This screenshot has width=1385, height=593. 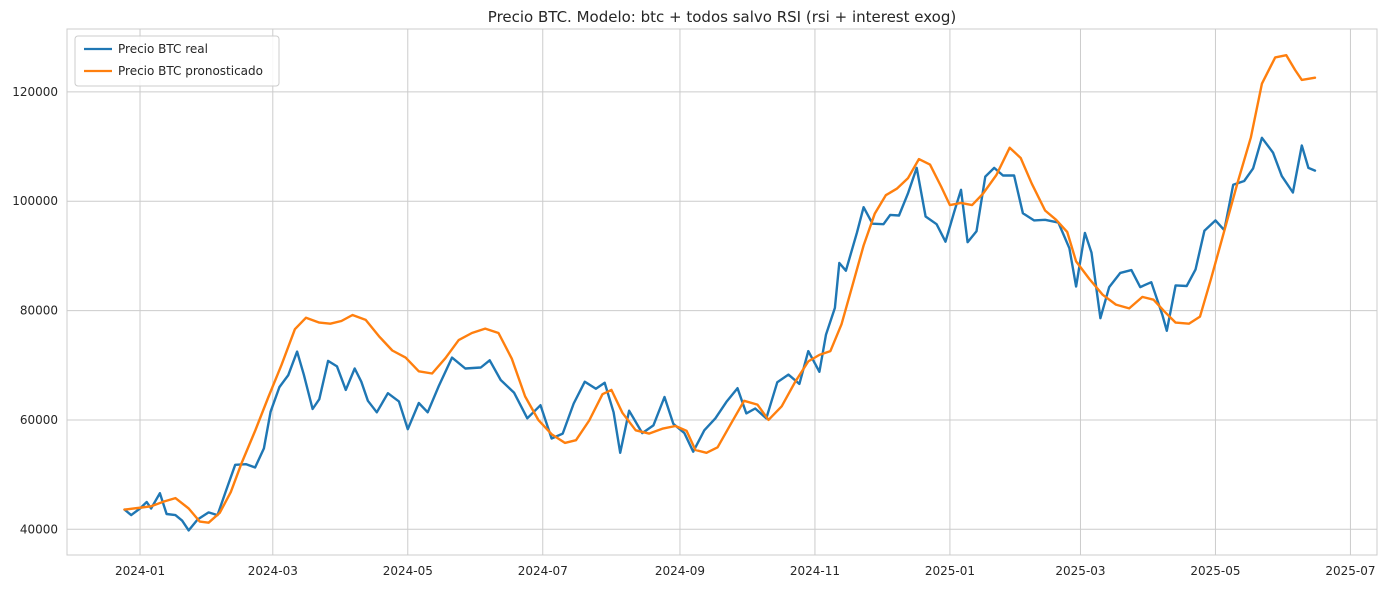 I want to click on y-tick-label: 80000, so click(x=39, y=311).